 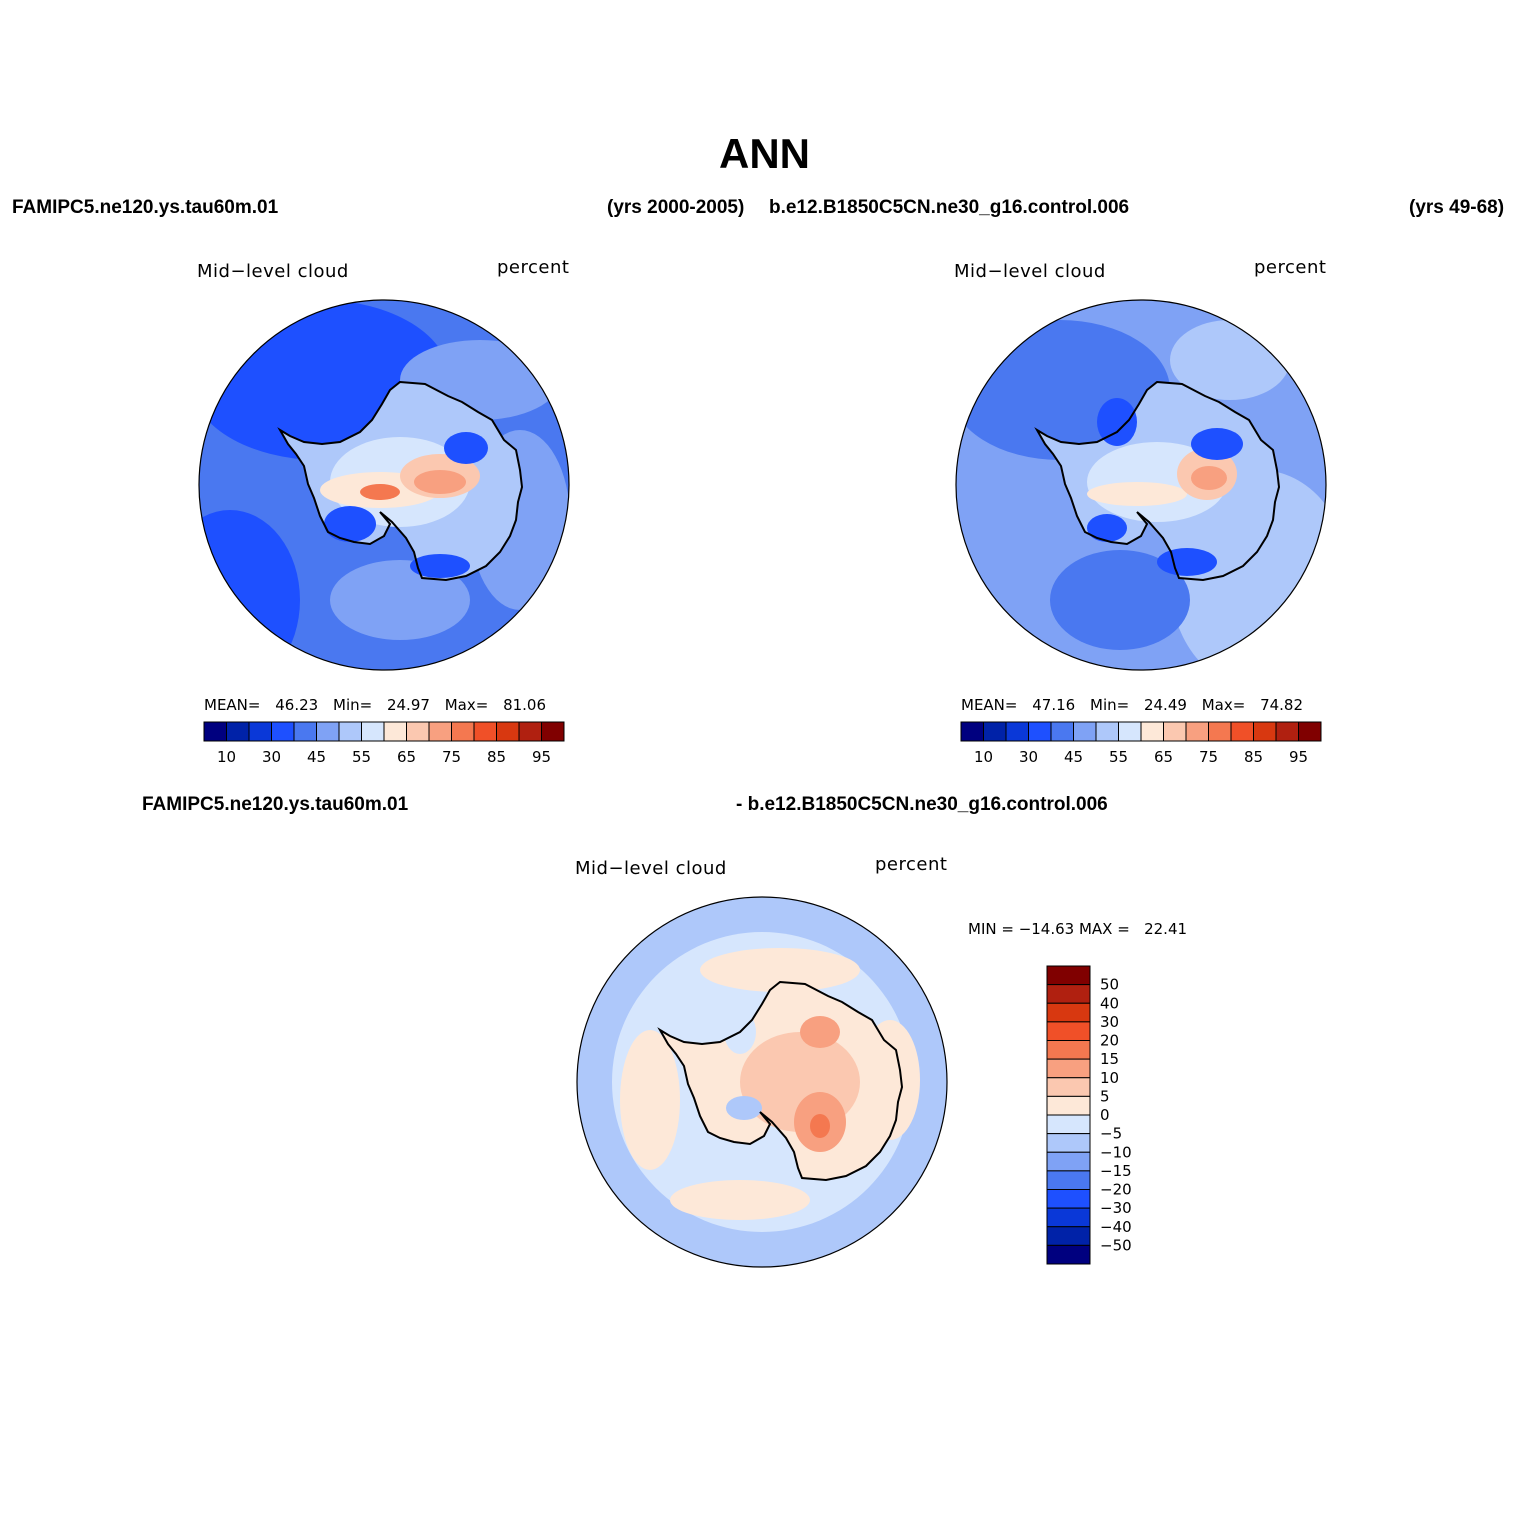 What do you see at coordinates (1073, 757) in the screenshot?
I see `panel2-colorbar-label: 45` at bounding box center [1073, 757].